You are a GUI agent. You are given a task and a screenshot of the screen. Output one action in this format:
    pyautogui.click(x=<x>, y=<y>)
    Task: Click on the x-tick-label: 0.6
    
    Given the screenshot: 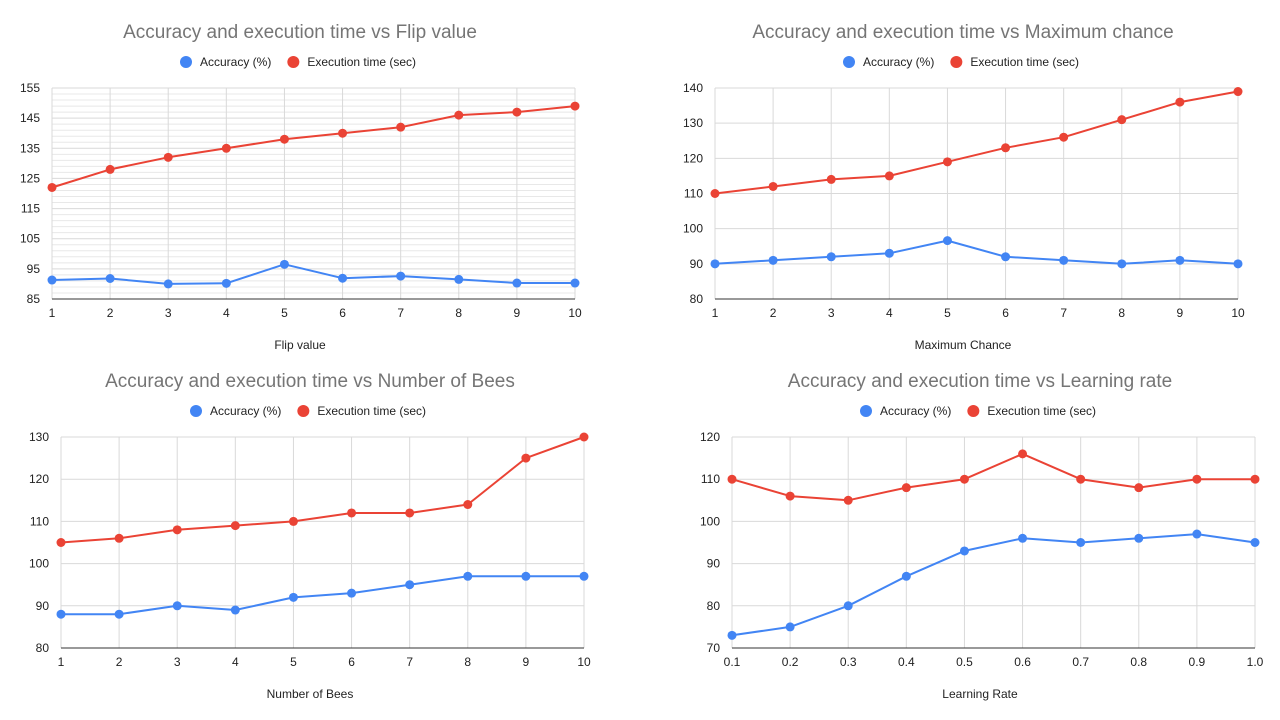 What is the action you would take?
    pyautogui.click(x=1022, y=662)
    